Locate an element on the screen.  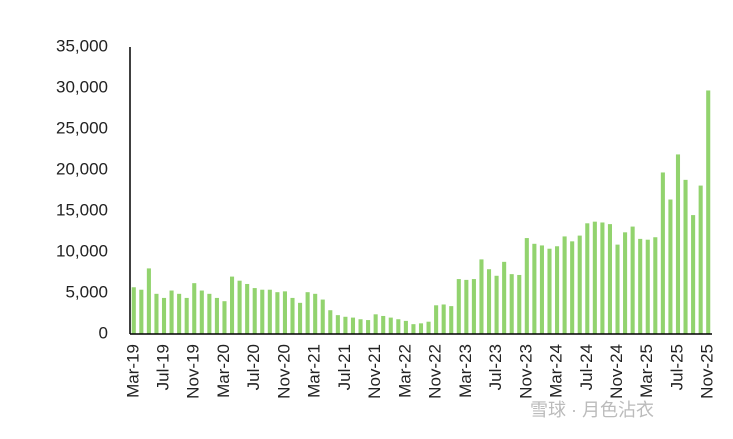
x-tick-label: Mar-25 is located at coordinates (646, 371).